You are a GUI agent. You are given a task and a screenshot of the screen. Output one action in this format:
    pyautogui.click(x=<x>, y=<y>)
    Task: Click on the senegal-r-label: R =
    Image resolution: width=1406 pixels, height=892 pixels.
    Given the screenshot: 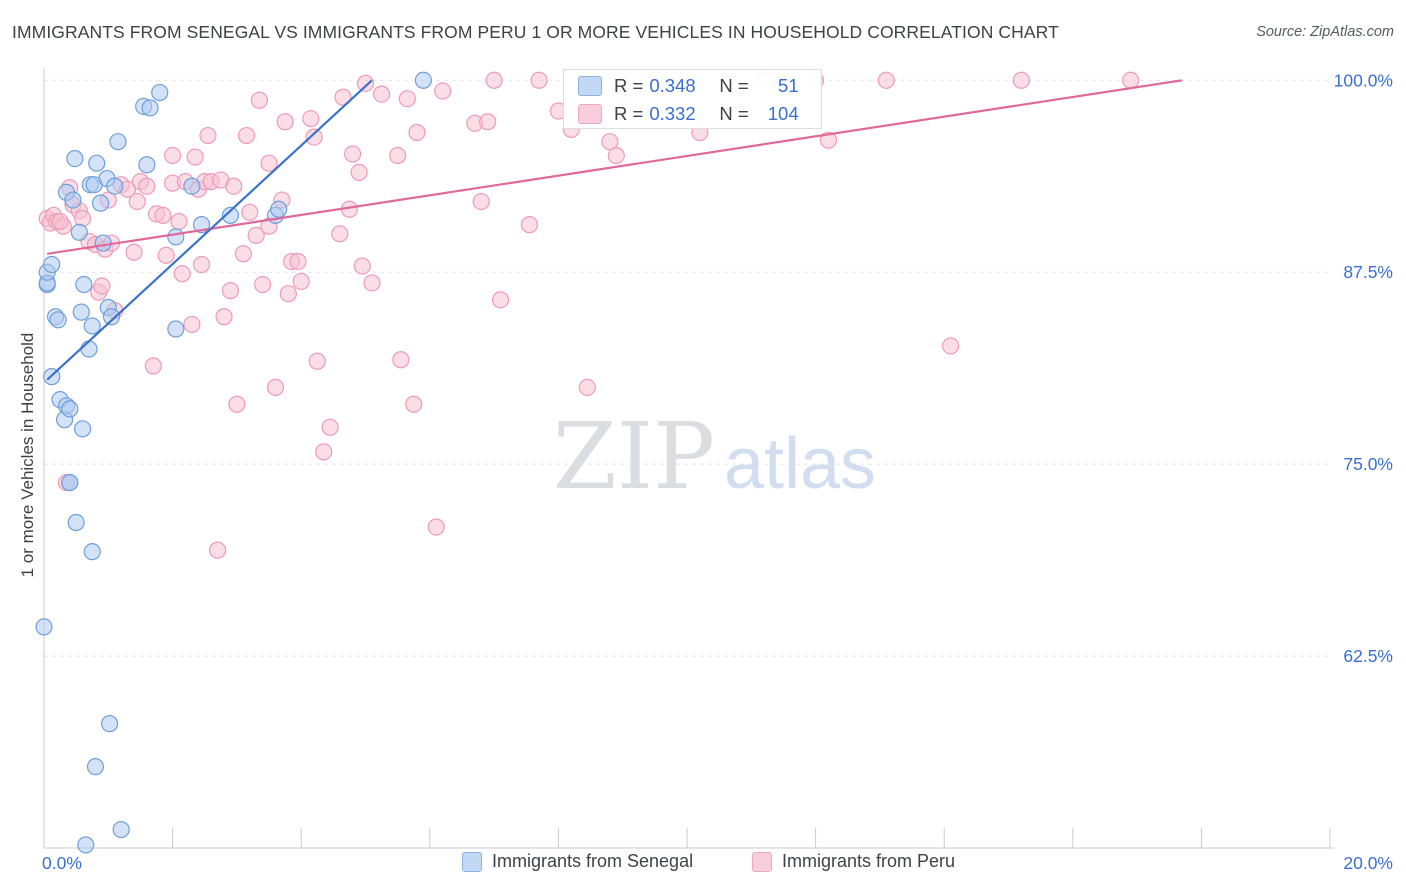 What is the action you would take?
    pyautogui.click(x=629, y=85)
    